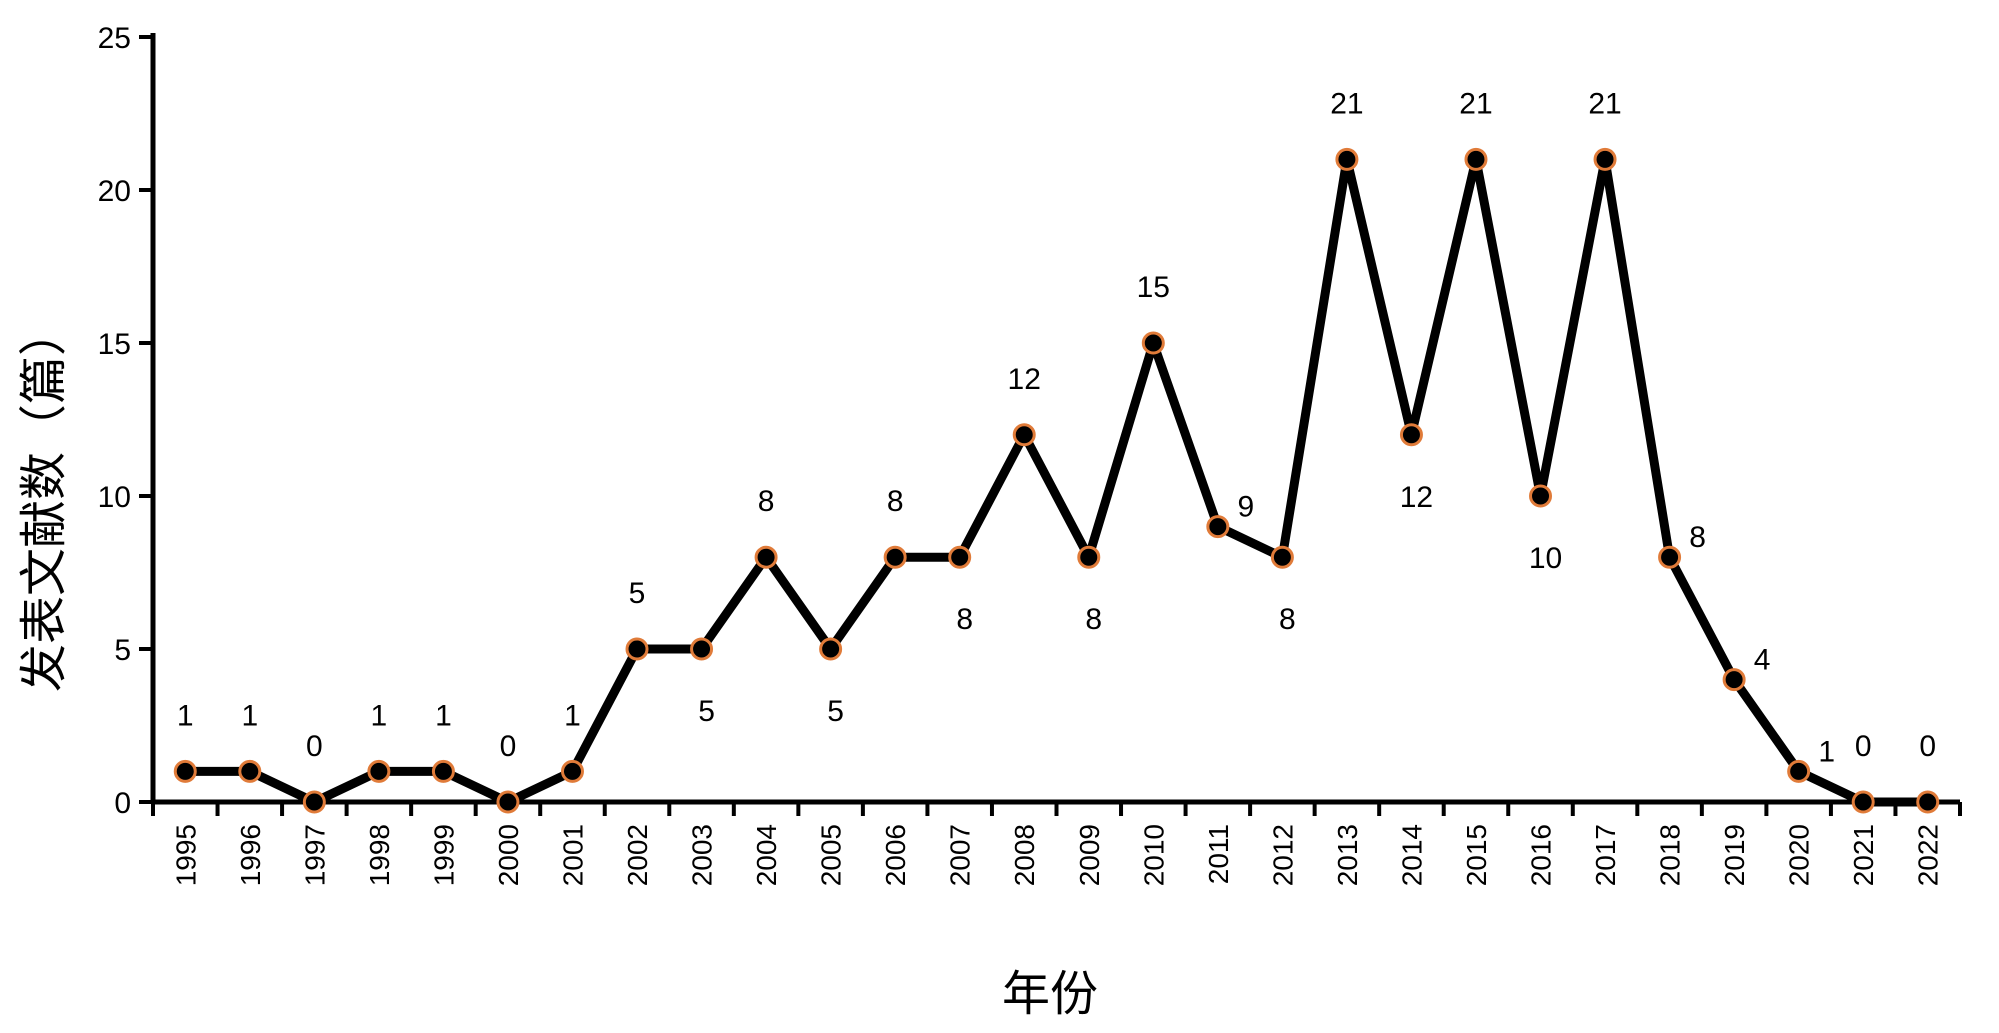  Describe the element at coordinates (1245, 507) in the screenshot. I see `data-label: 9` at that location.